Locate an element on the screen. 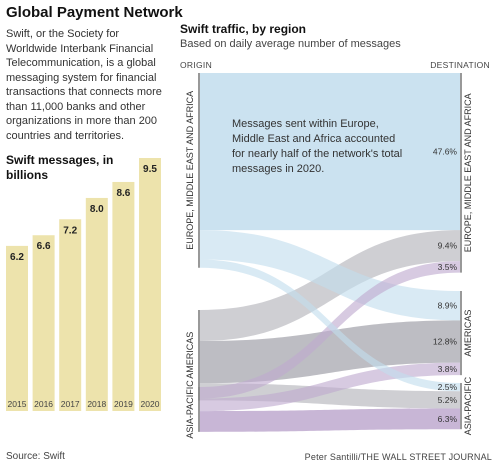 The image size is (500, 472). bar-value-label: 9.5 is located at coordinates (150, 169).